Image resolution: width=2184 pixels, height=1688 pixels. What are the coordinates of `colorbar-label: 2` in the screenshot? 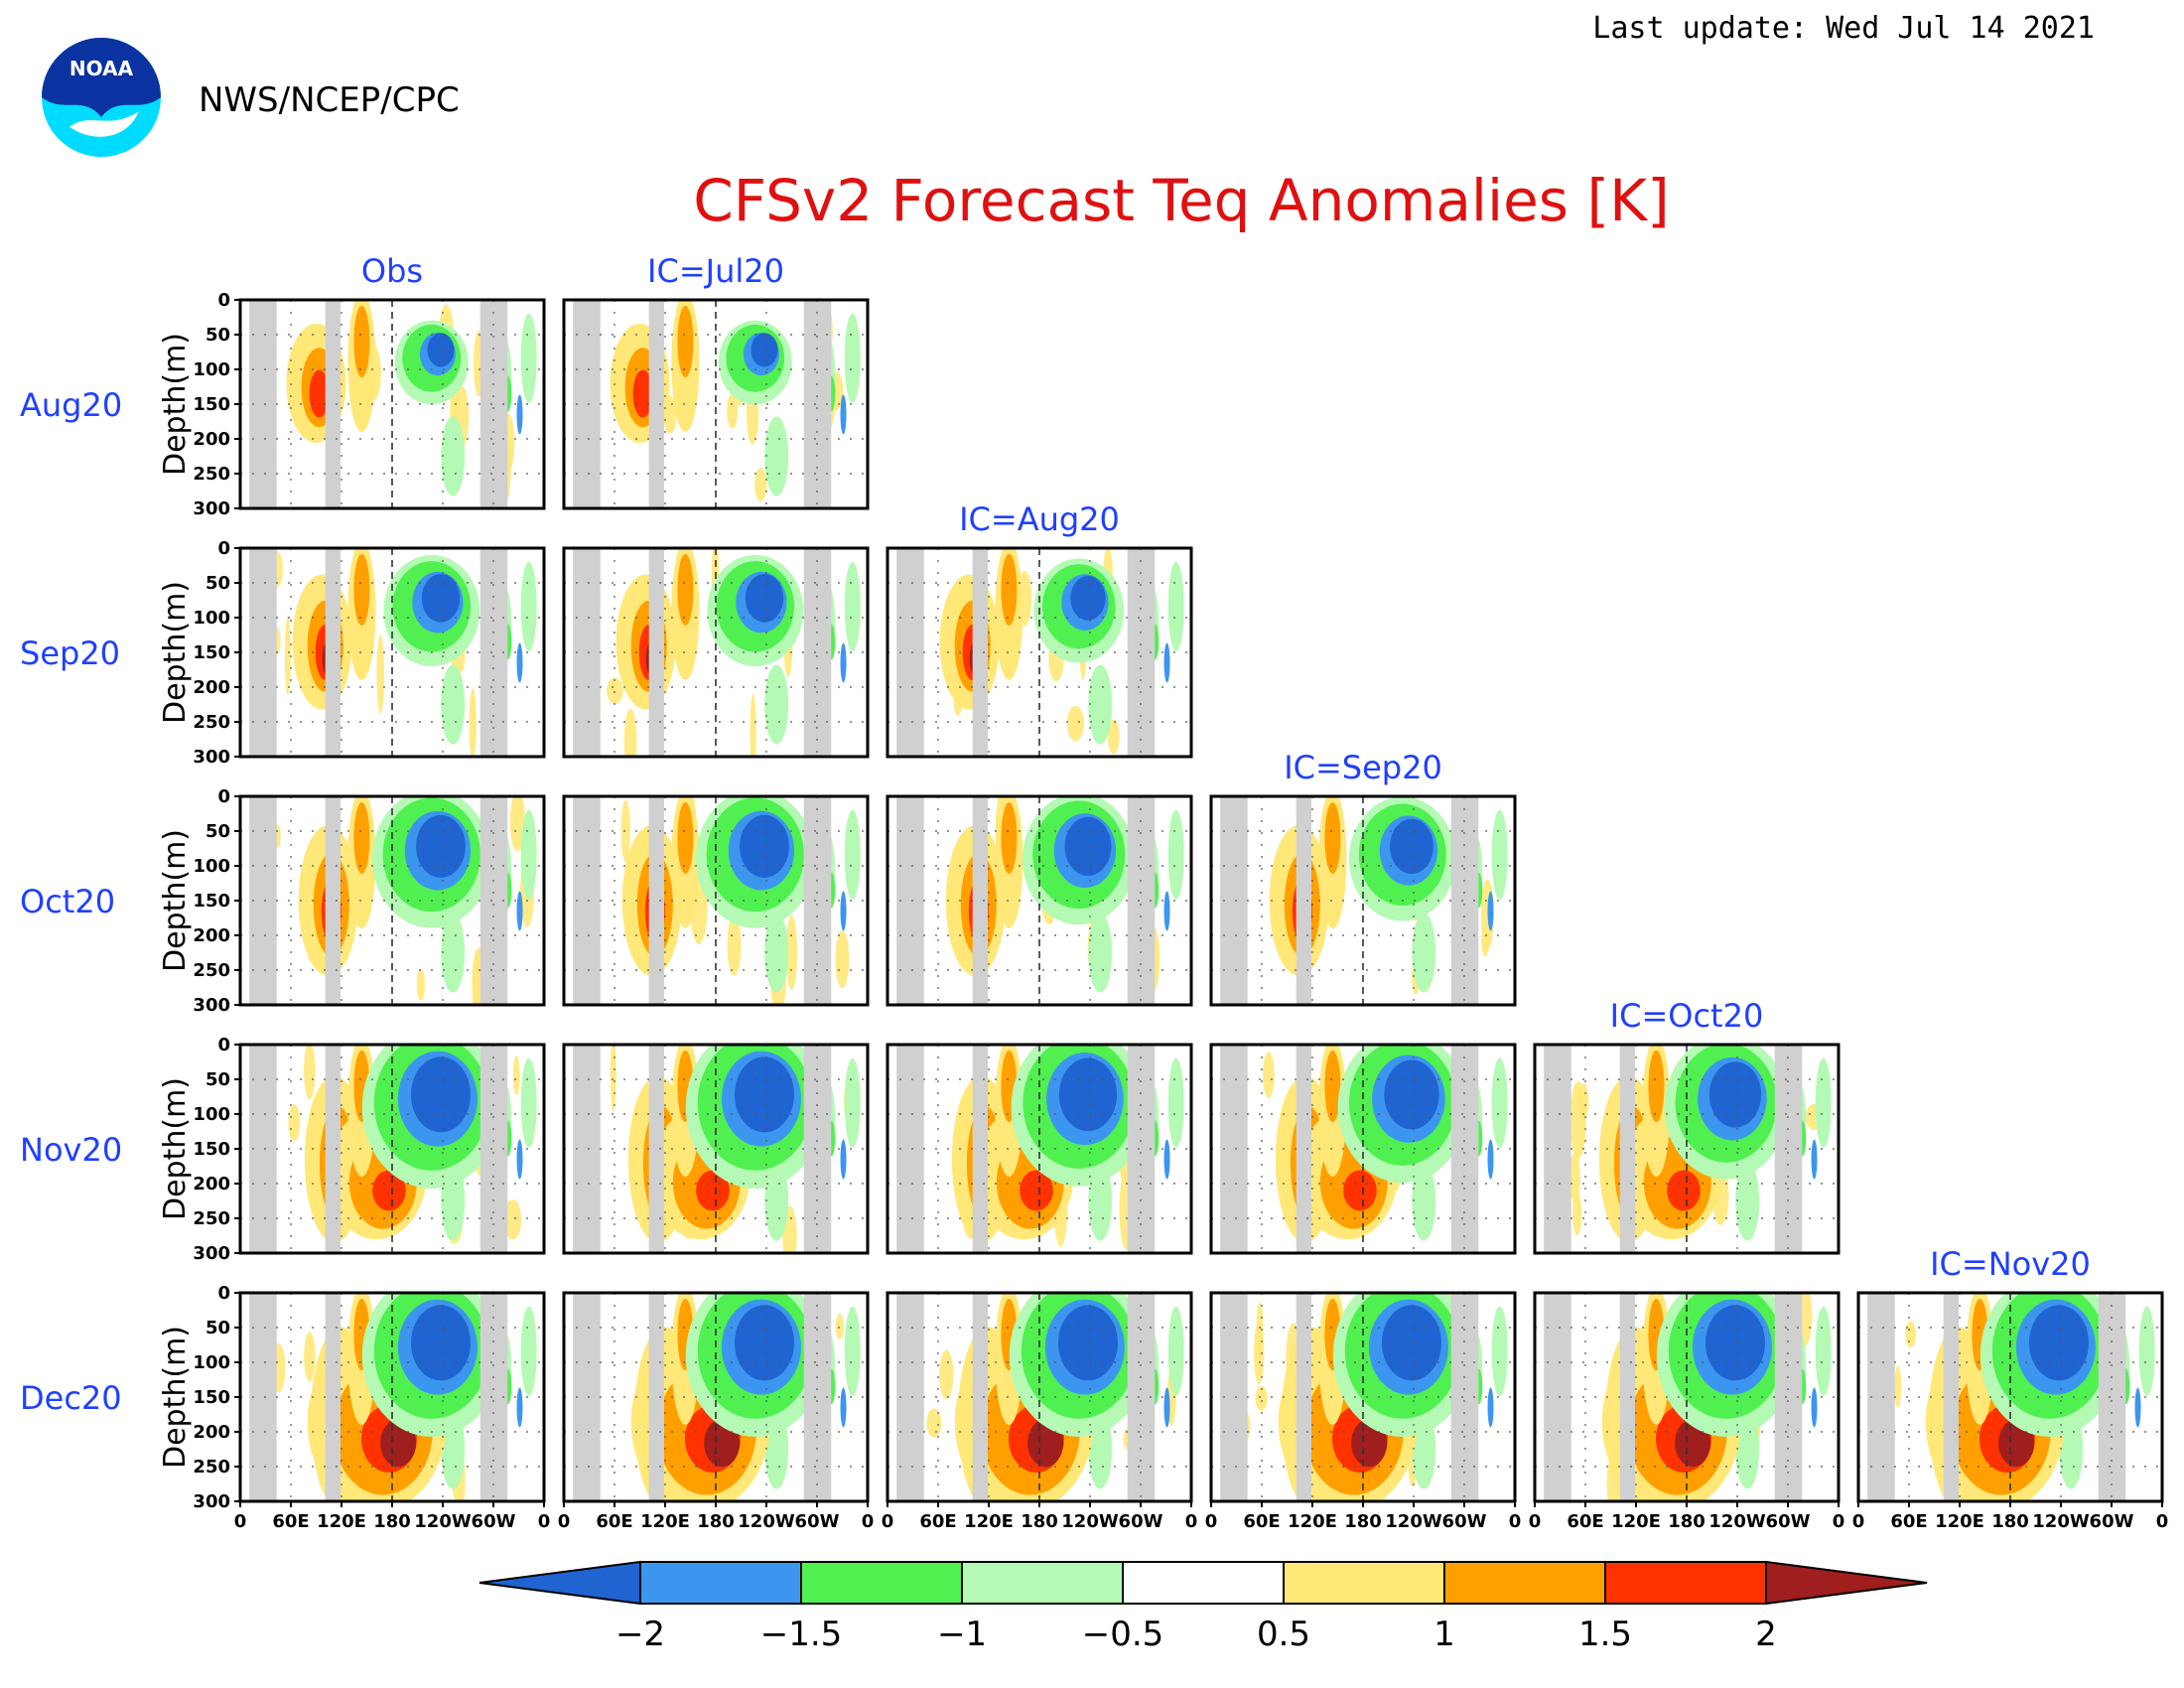 It's located at (1766, 1634).